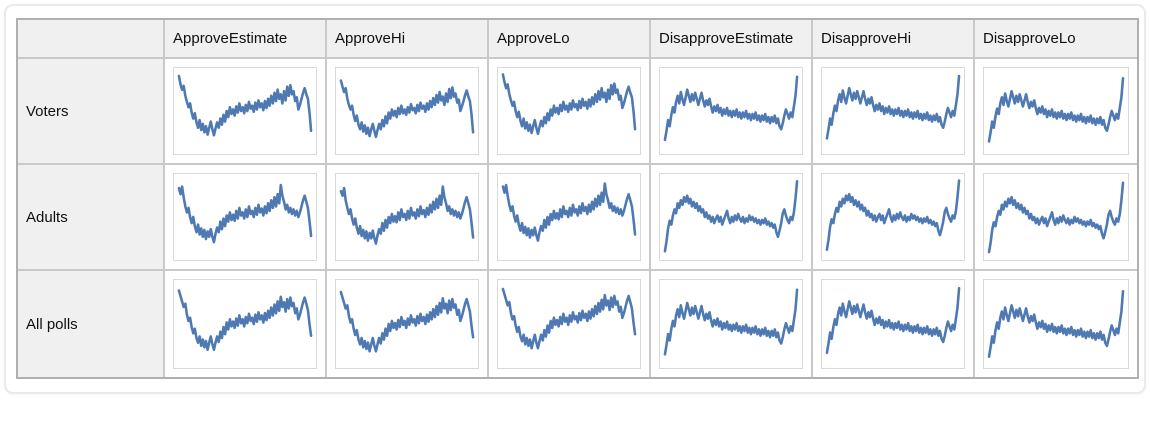  I want to click on sparkline-cell-adults-disapprovelo, so click(1056, 218).